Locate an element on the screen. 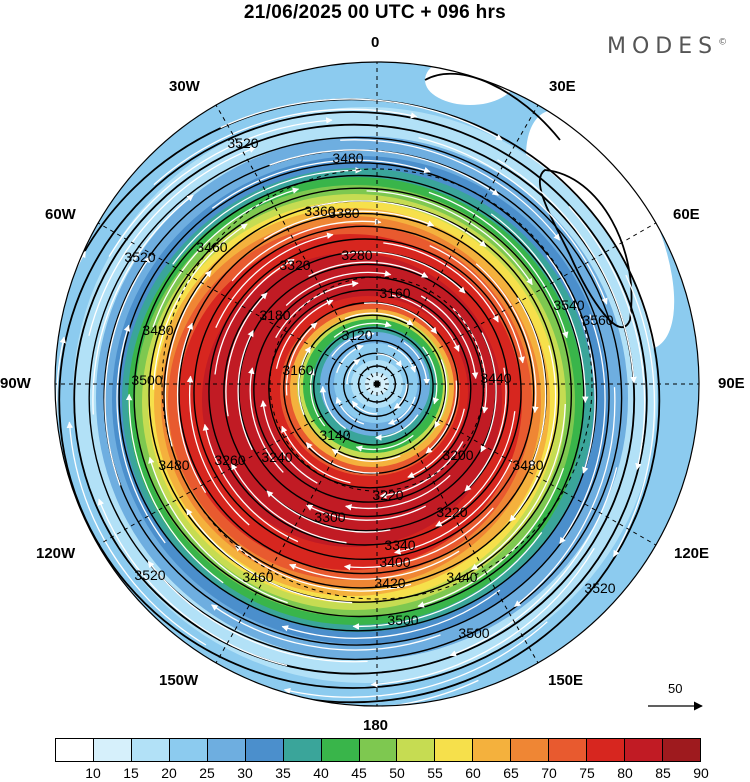 The image size is (750, 782). colorbar-label: 10 is located at coordinates (93, 773).